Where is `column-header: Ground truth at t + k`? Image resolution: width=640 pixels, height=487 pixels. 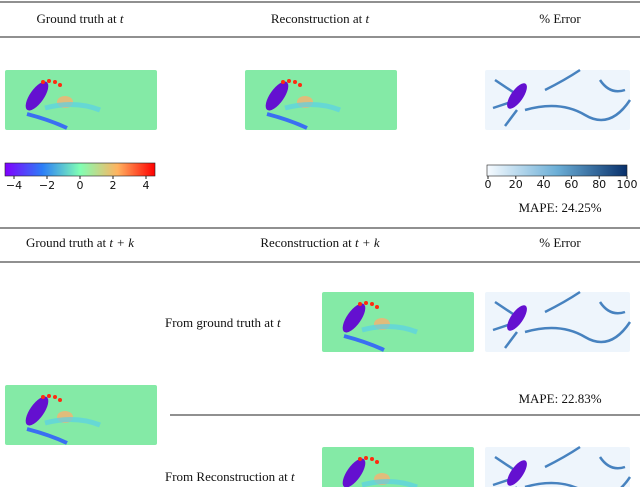
column-header: Ground truth at t + k is located at coordinates (80, 242).